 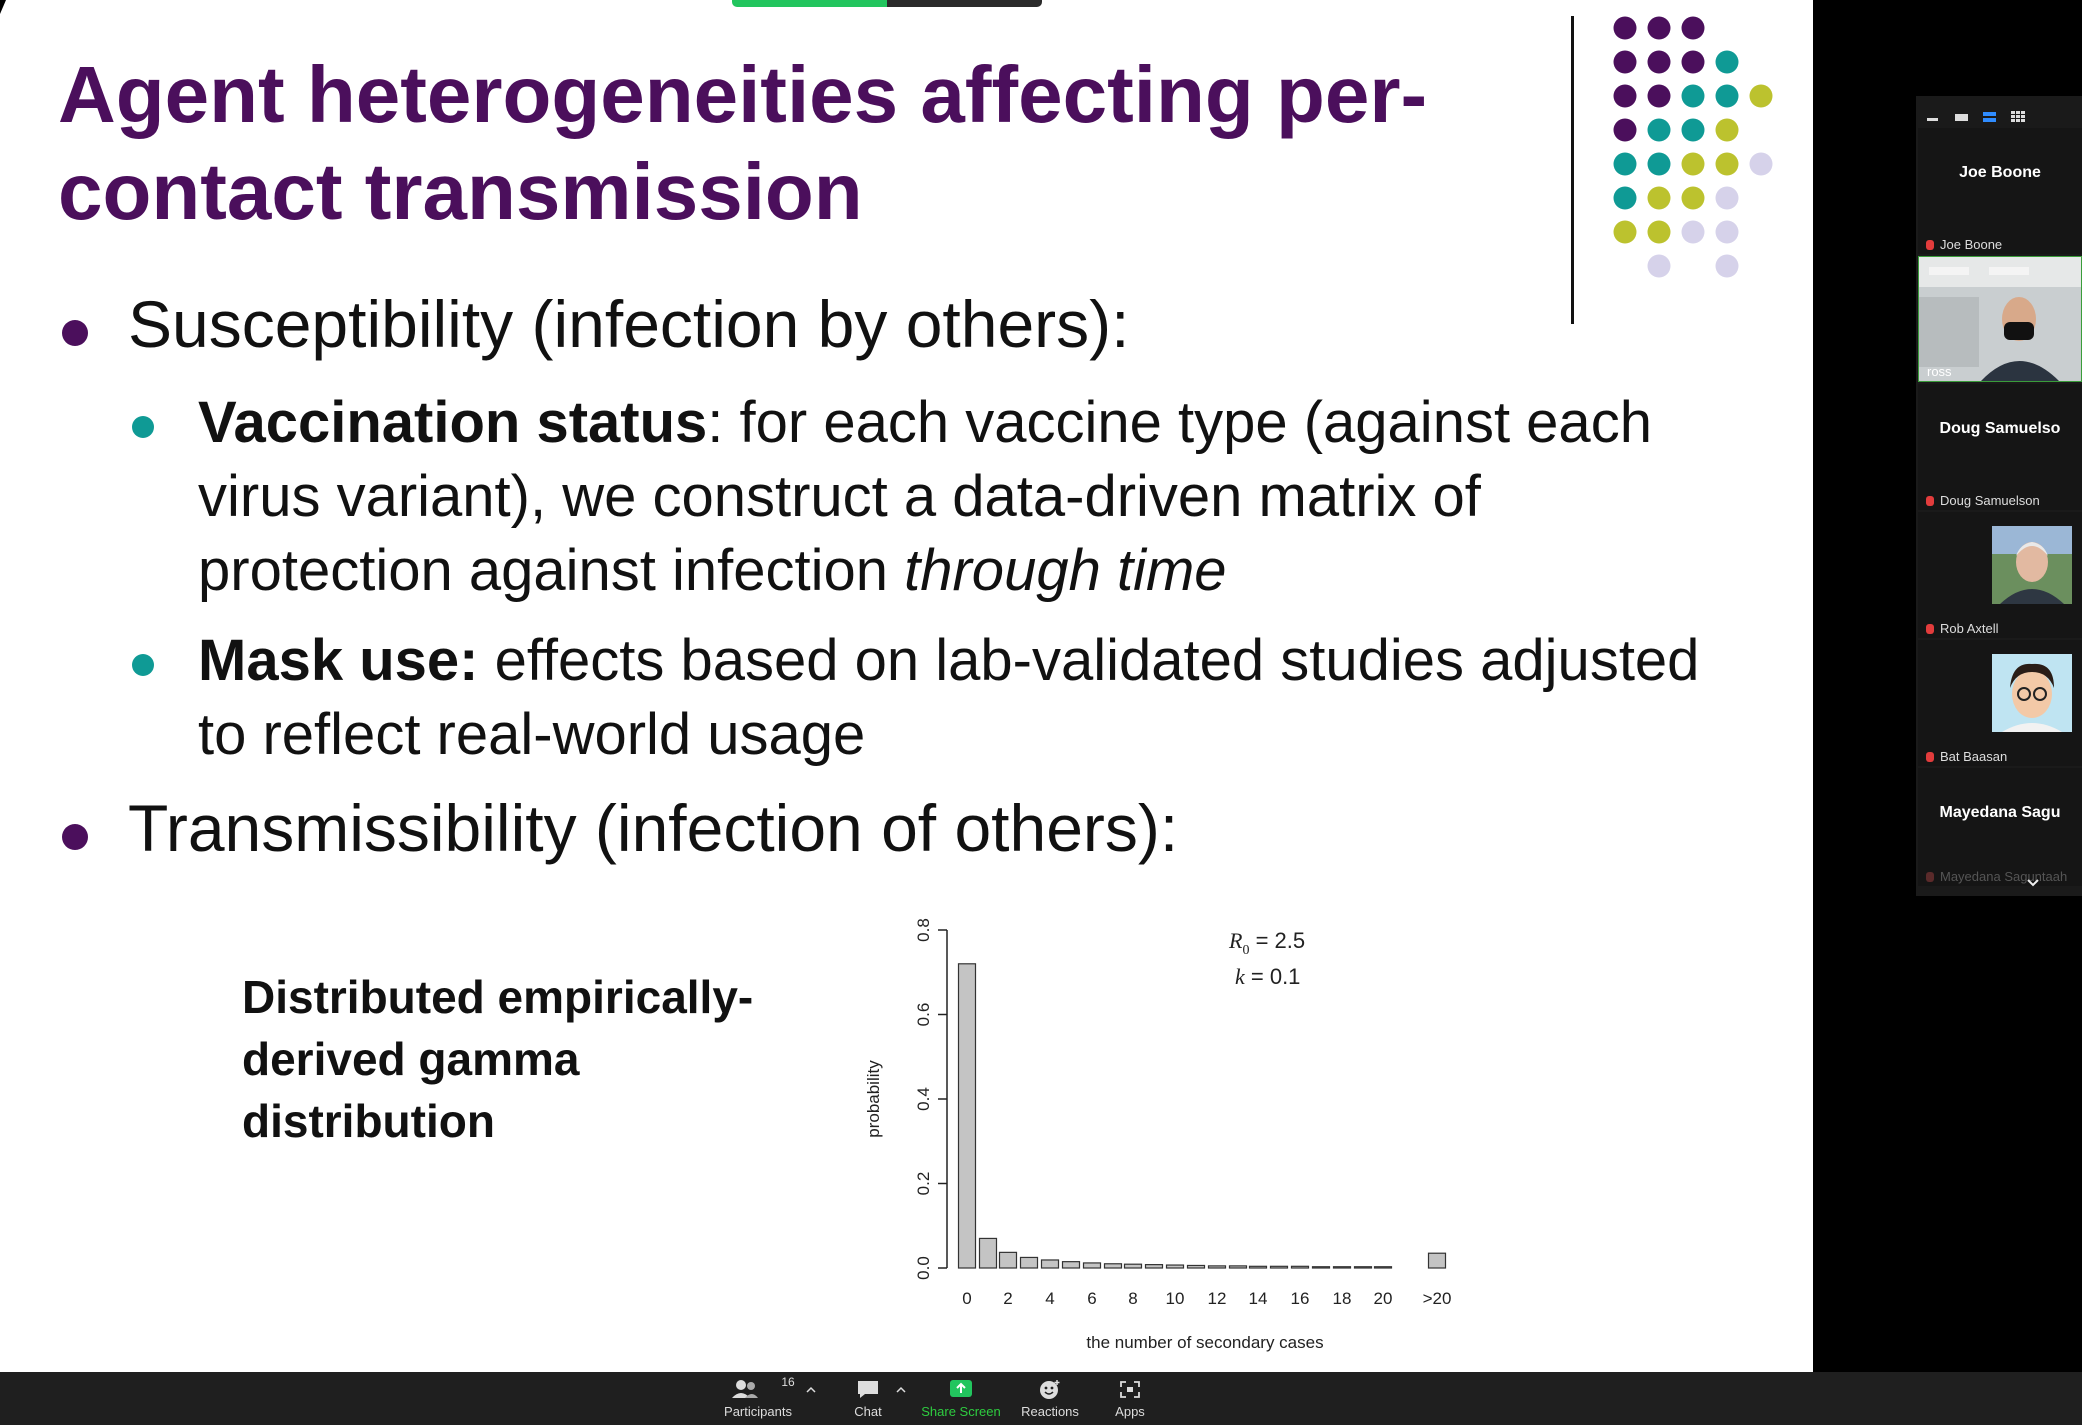 What do you see at coordinates (2000, 191) in the screenshot?
I see `participant-tile: Joe Boone Joe Boone` at bounding box center [2000, 191].